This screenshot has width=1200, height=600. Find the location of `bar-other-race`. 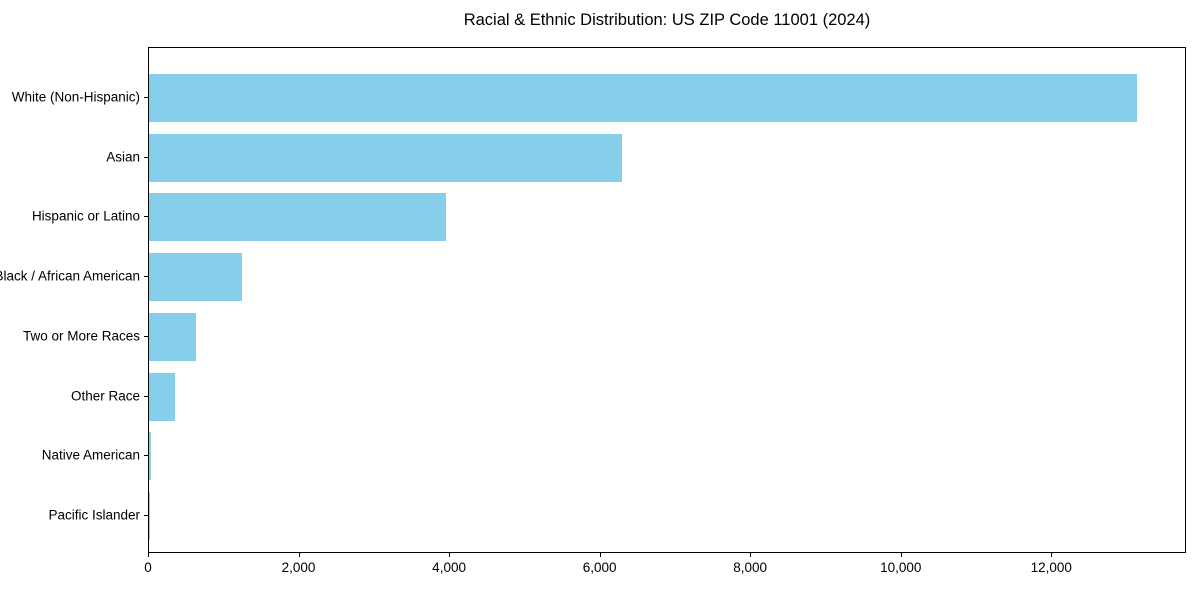

bar-other-race is located at coordinates (162, 396).